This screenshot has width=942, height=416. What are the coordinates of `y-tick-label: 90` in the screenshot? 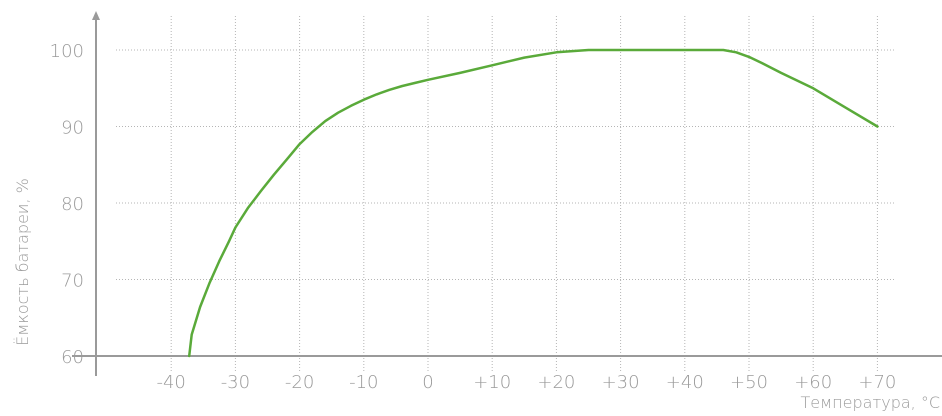 It's located at (72, 128).